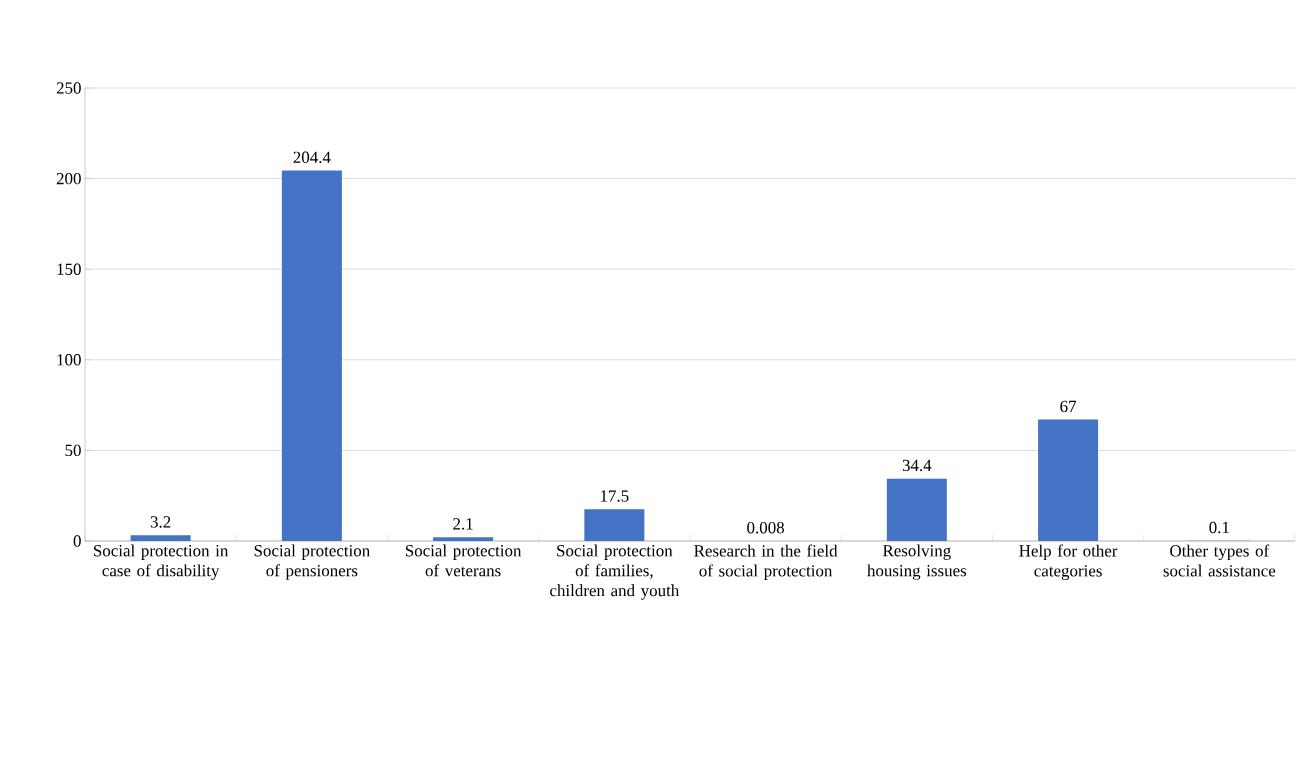 The width and height of the screenshot is (1299, 780). I want to click on y-tick-label: 100, so click(69, 360).